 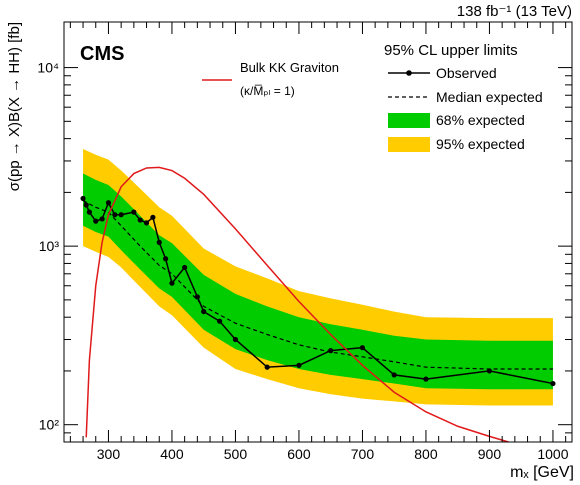 I want to click on legend-graviton-label: Bulk KK Graviton, so click(x=289, y=67).